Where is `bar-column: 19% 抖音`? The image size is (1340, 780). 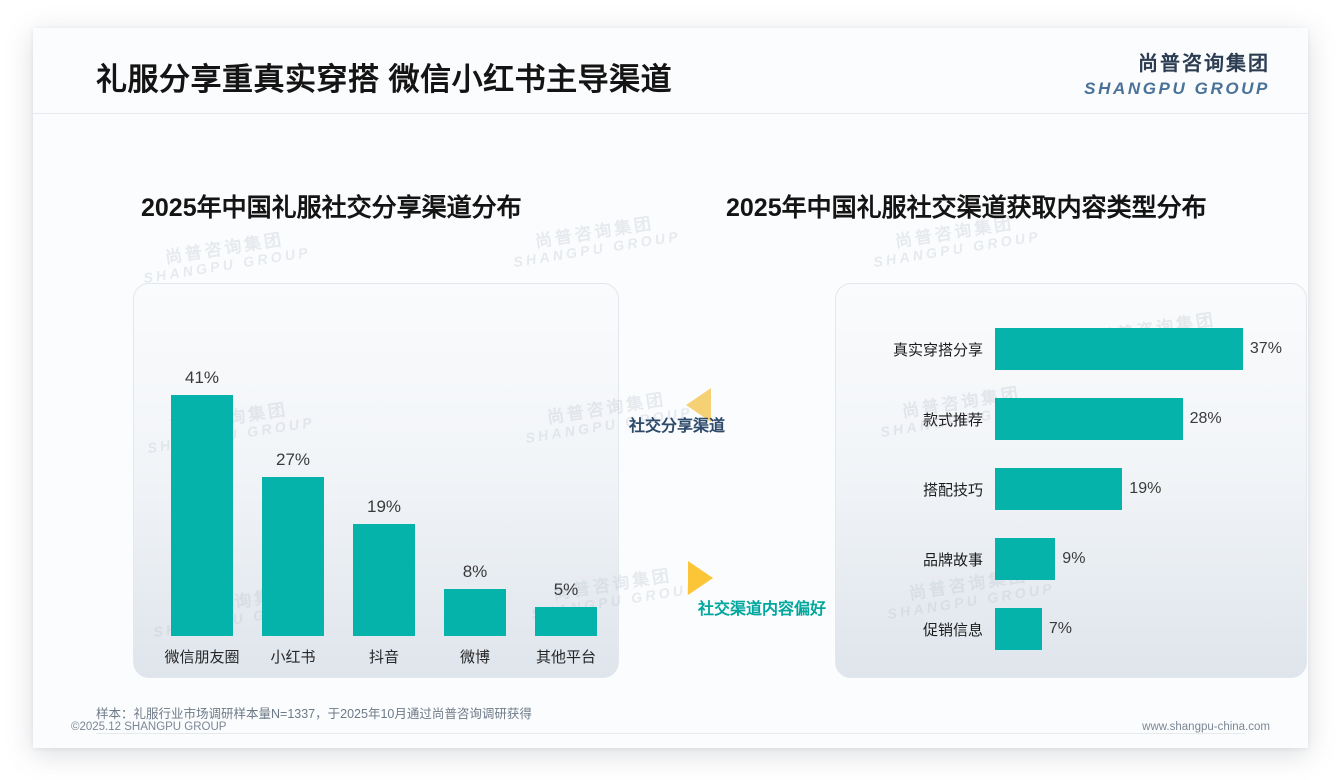
bar-column: 19% 抖音 is located at coordinates (384, 581).